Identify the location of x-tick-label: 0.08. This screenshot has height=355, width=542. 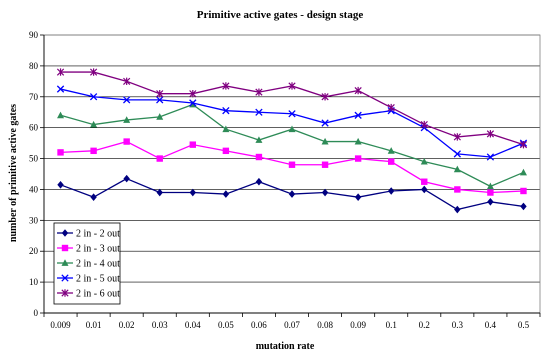
(325, 325).